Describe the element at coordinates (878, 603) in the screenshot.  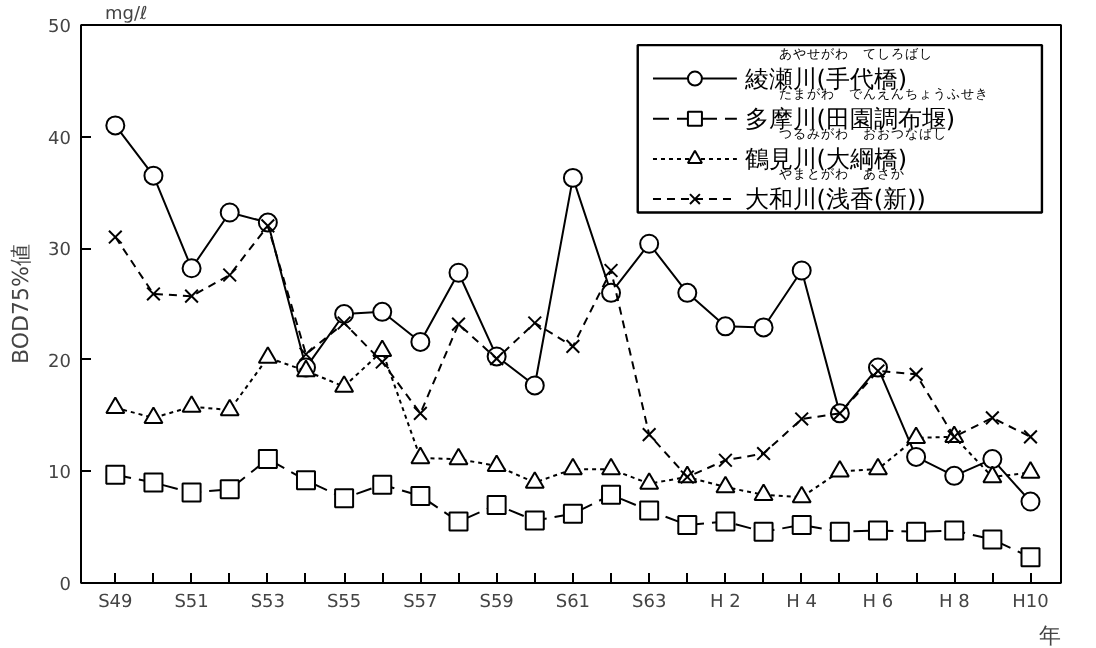
I see `x-tick-label: H 6` at that location.